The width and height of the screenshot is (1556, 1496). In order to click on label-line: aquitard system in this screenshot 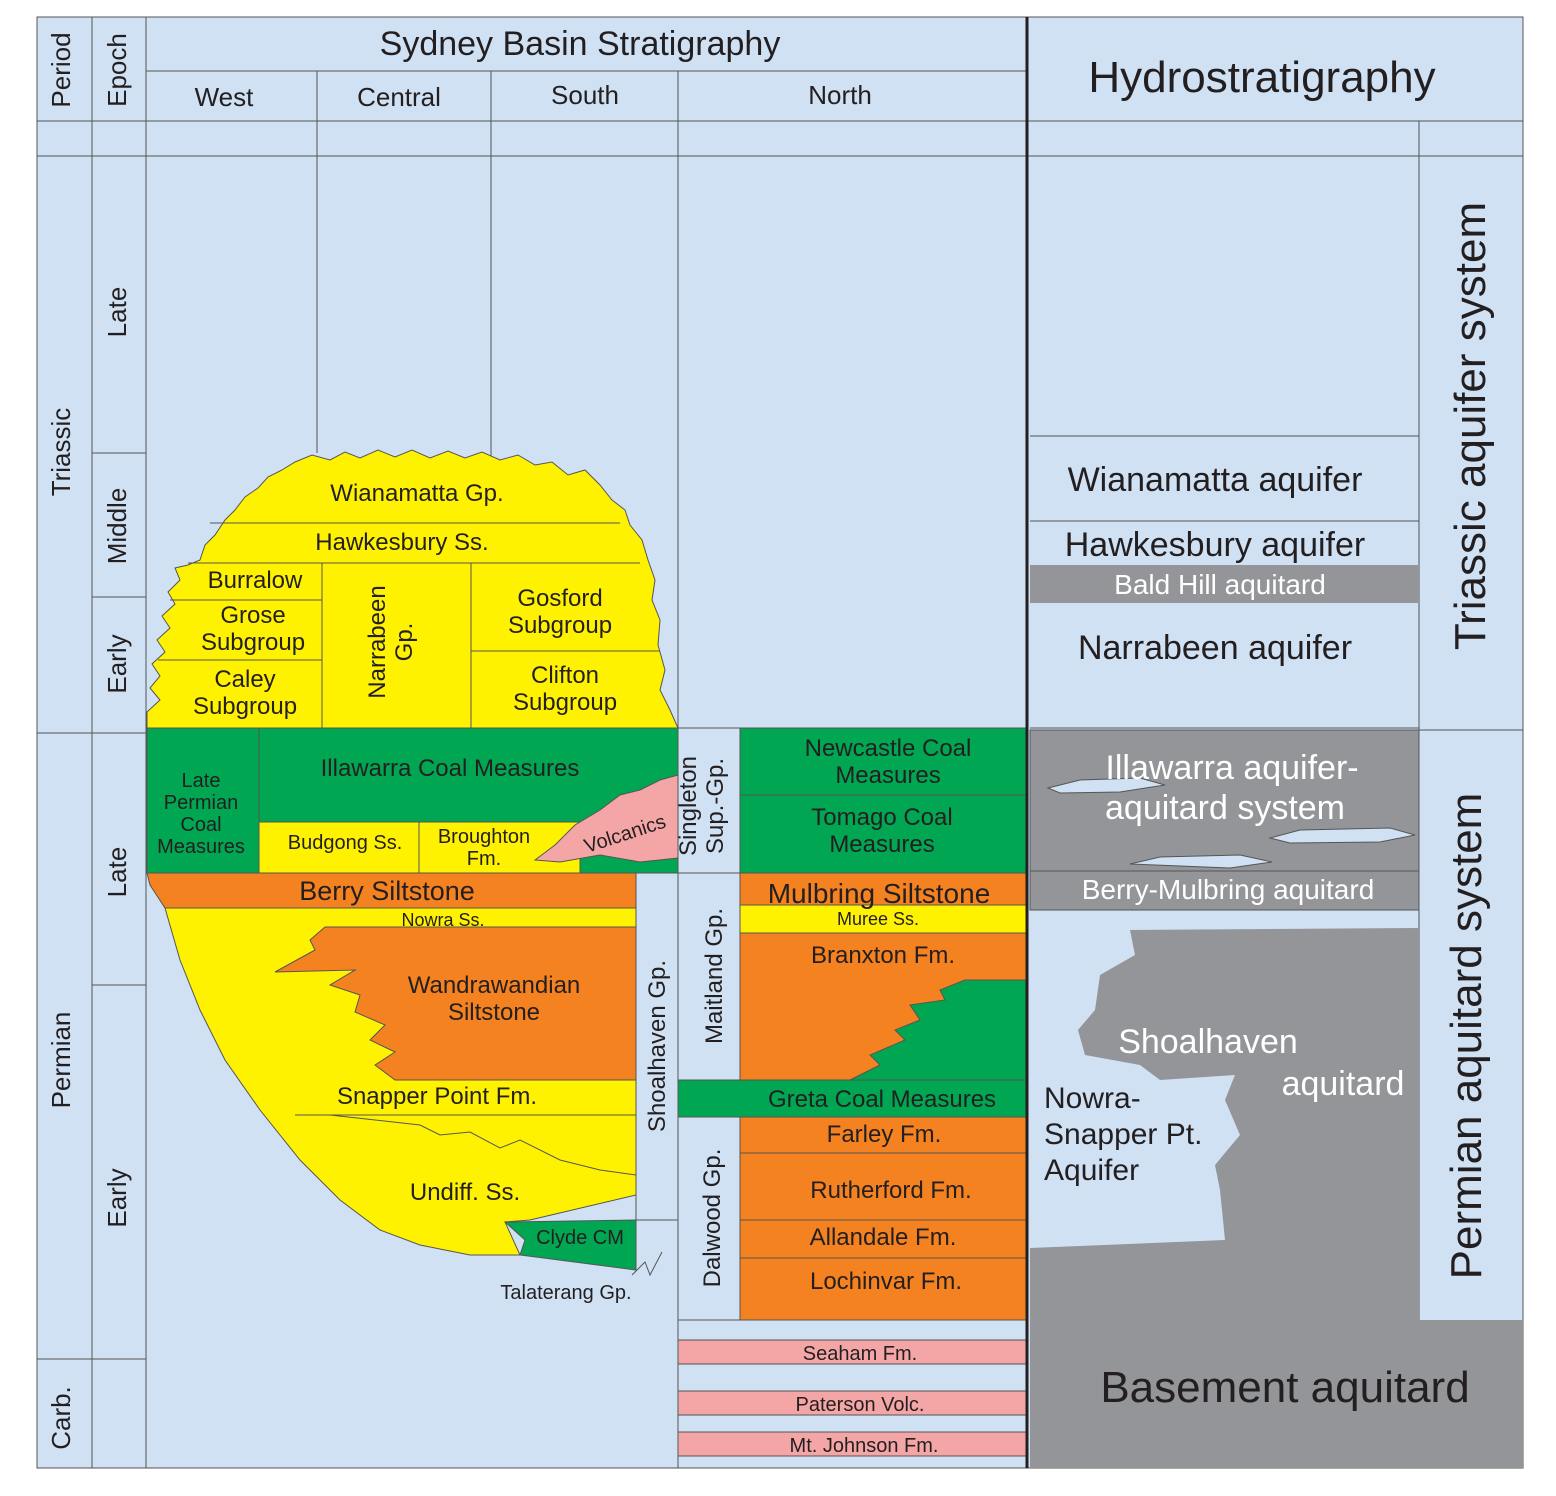, I will do `click(1225, 808)`.